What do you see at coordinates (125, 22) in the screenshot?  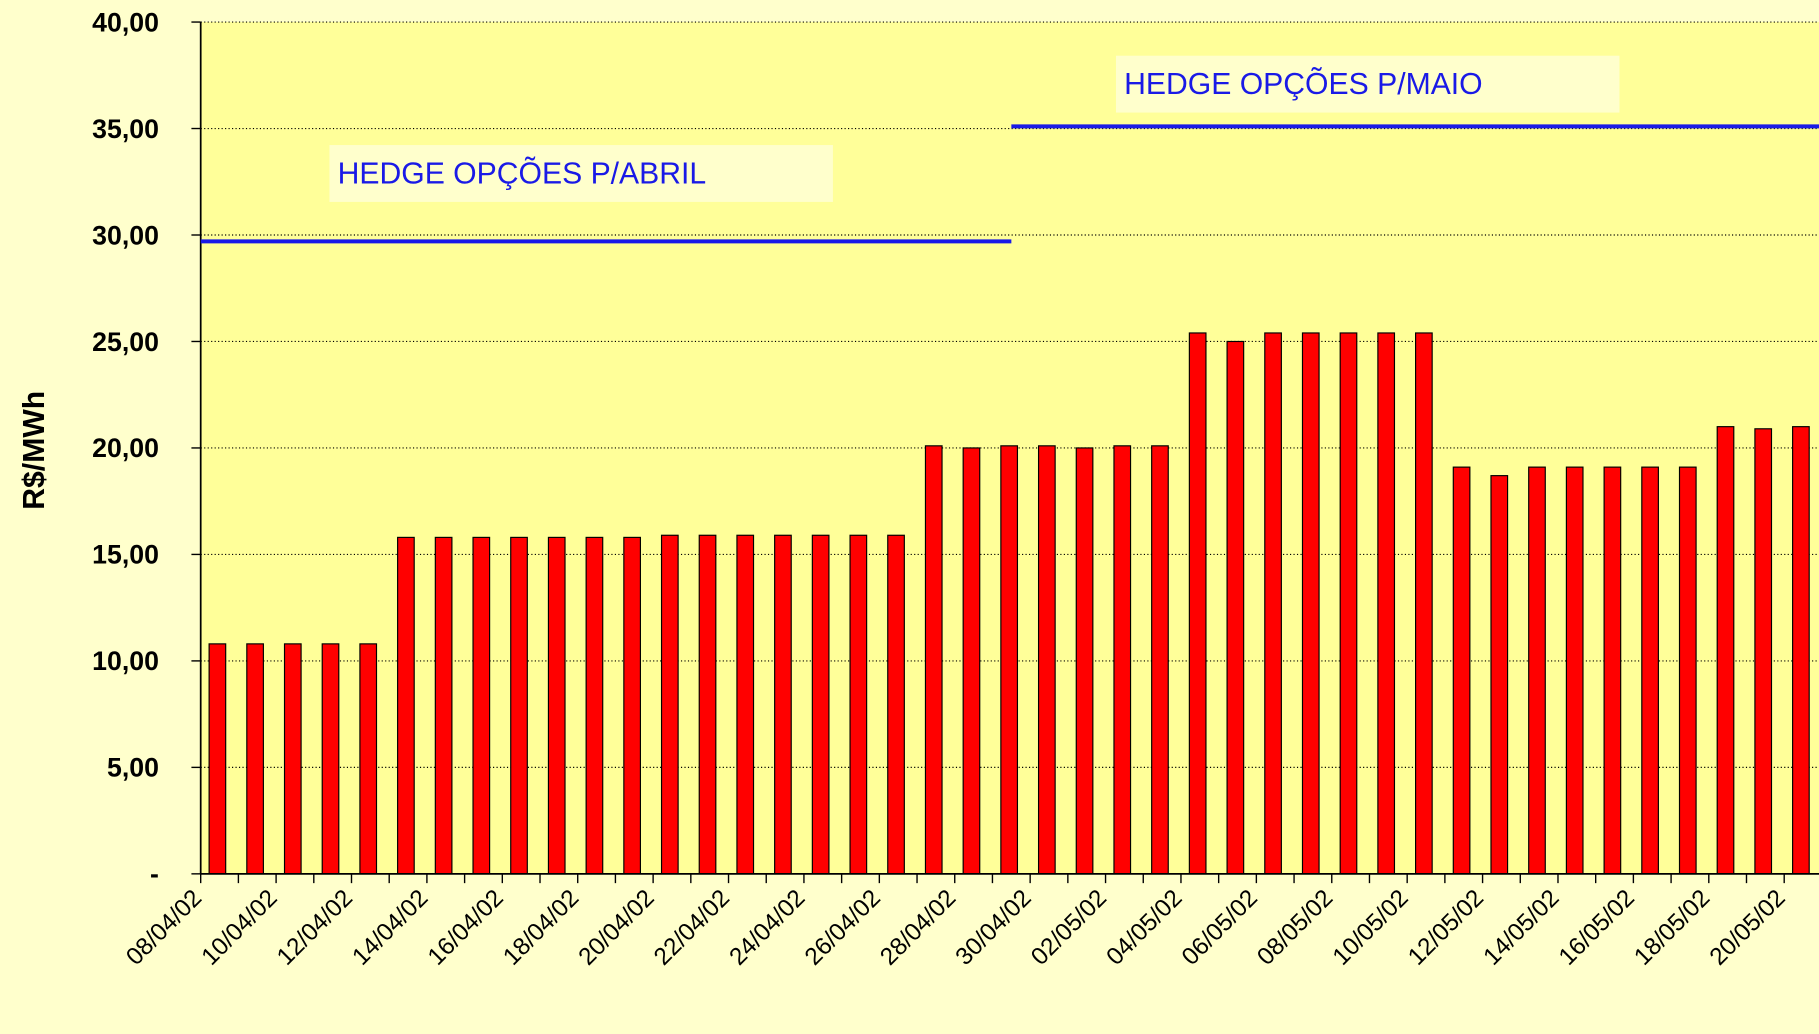 I see `y-tick-label: 40,00` at bounding box center [125, 22].